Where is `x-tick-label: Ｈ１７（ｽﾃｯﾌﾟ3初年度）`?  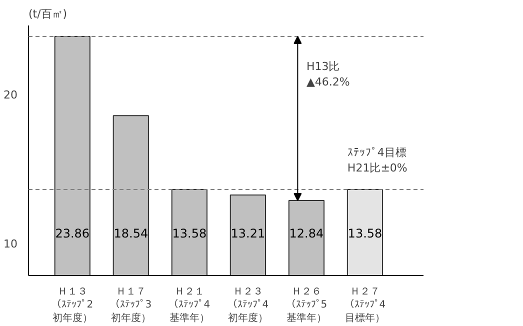 x-tick-label: Ｈ１７（ｽﾃｯﾌﾟ3初年度） is located at coordinates (131, 305).